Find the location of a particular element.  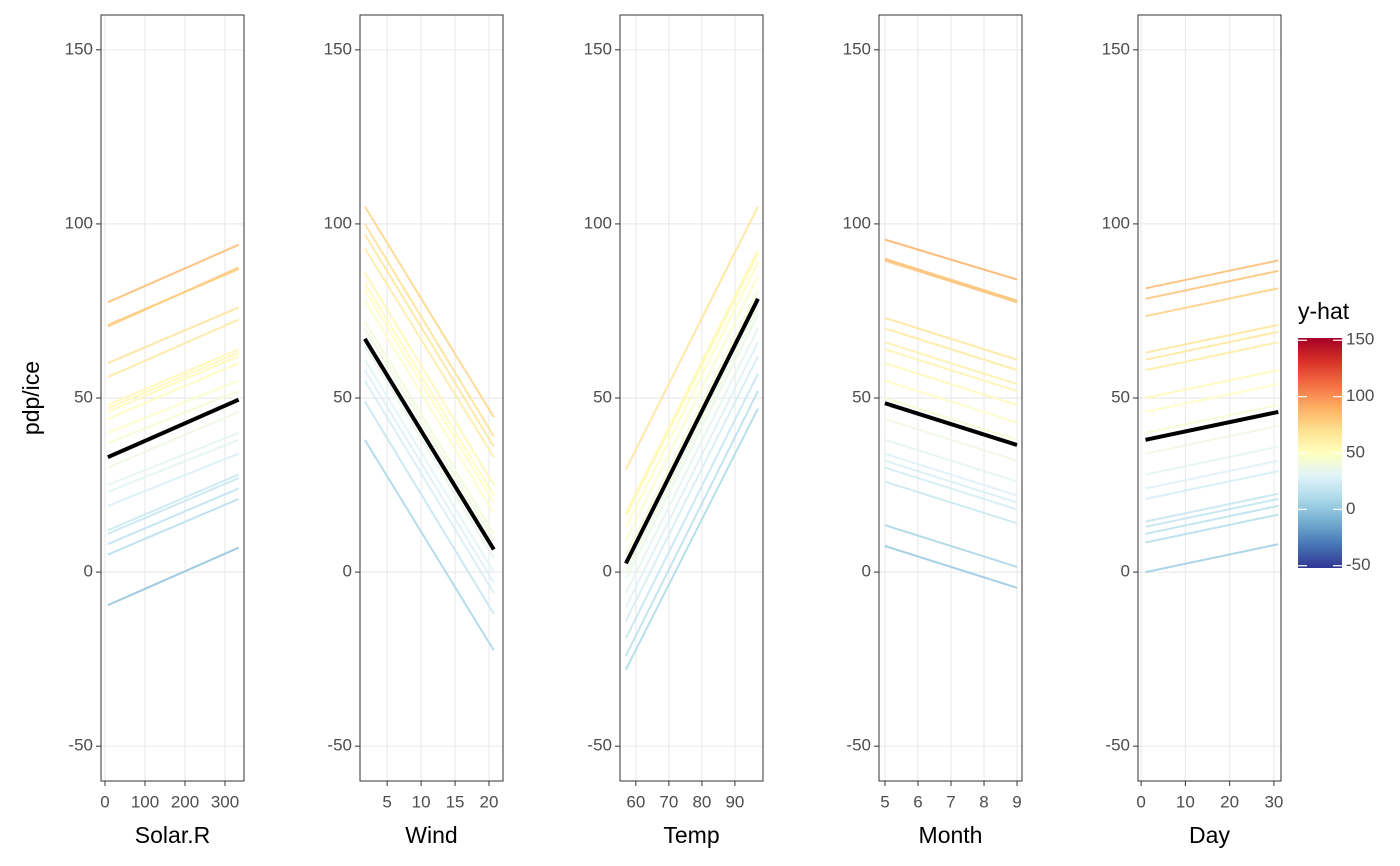

colorbar-tick-label: -50 is located at coordinates (1358, 564).